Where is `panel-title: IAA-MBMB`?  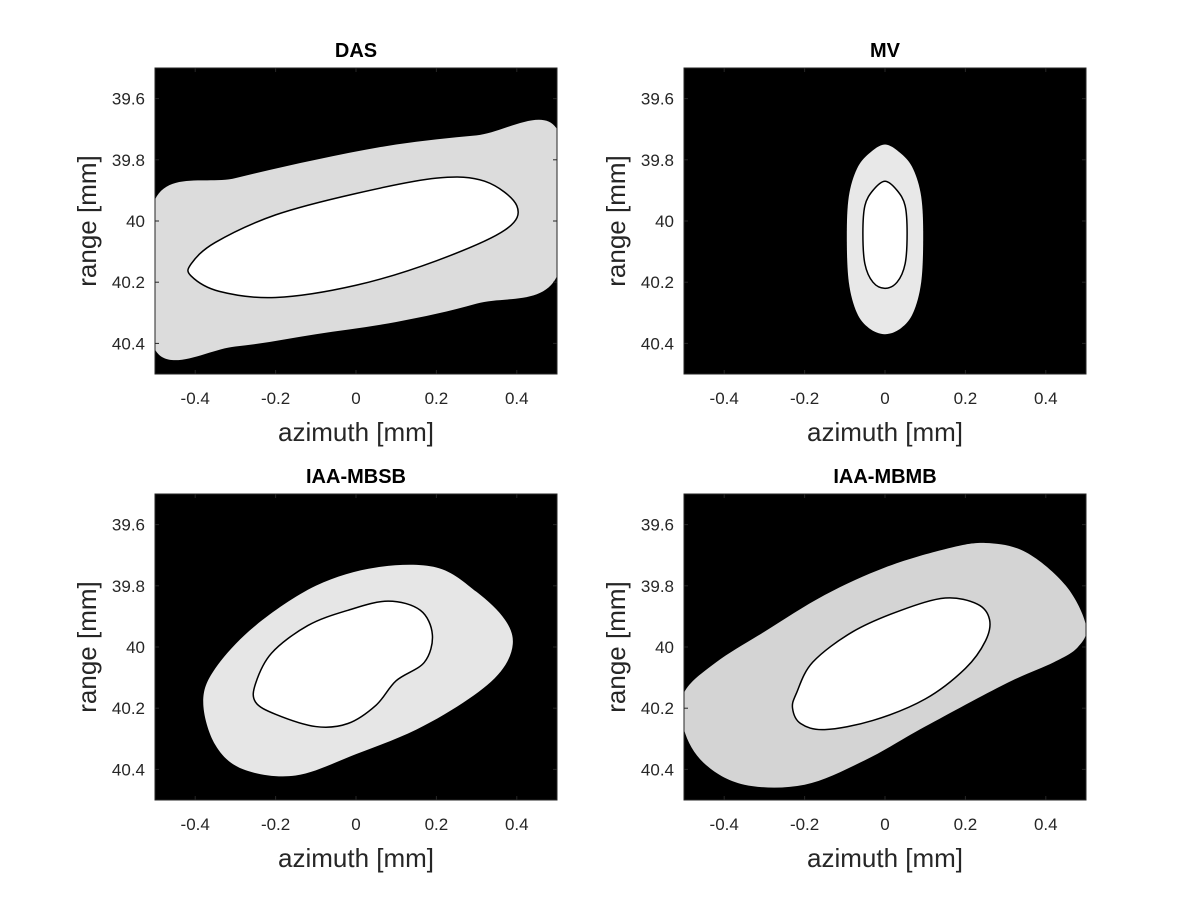
panel-title: IAA-MBMB is located at coordinates (884, 477).